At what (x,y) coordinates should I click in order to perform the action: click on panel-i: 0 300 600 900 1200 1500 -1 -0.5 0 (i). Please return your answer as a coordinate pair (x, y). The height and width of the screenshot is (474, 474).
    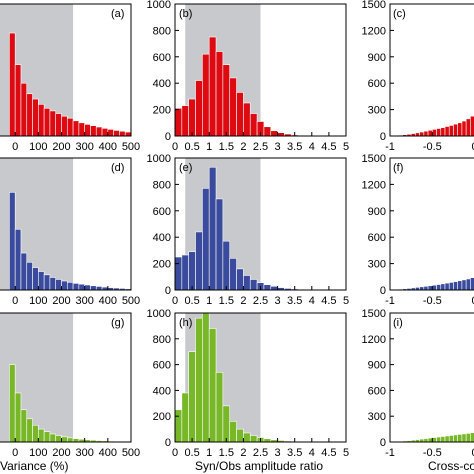
    Looking at the image, I should click on (418, 383).